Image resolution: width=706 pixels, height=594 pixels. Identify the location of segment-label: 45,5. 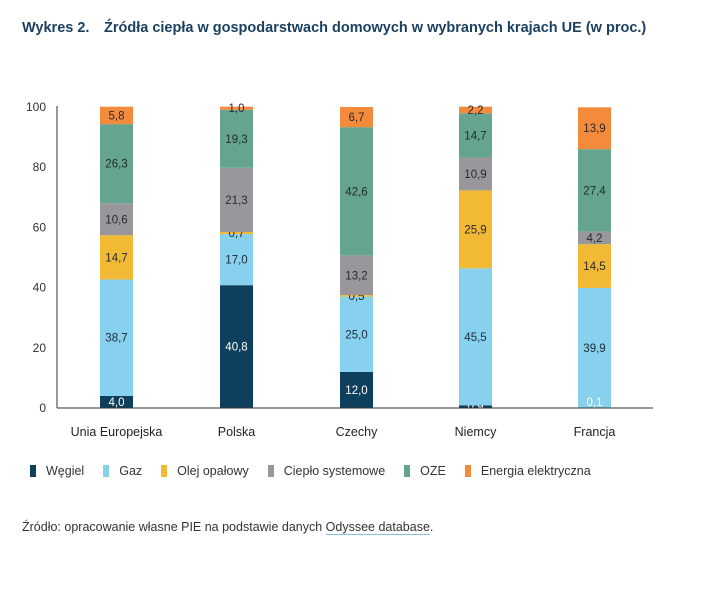
(475, 338).